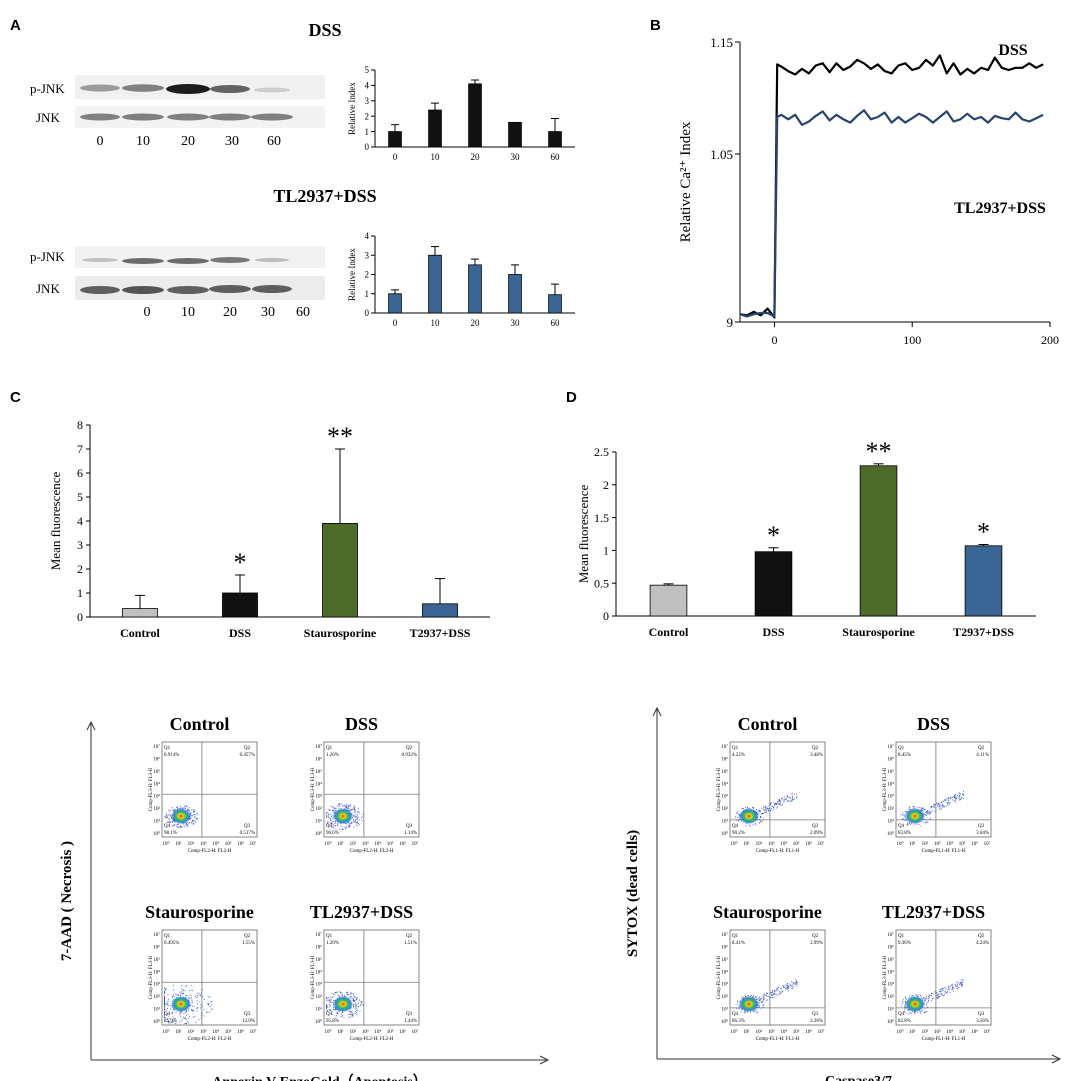 This screenshot has height=1081, width=1084. I want to click on x-category-label: Staurosporine, so click(340, 633).